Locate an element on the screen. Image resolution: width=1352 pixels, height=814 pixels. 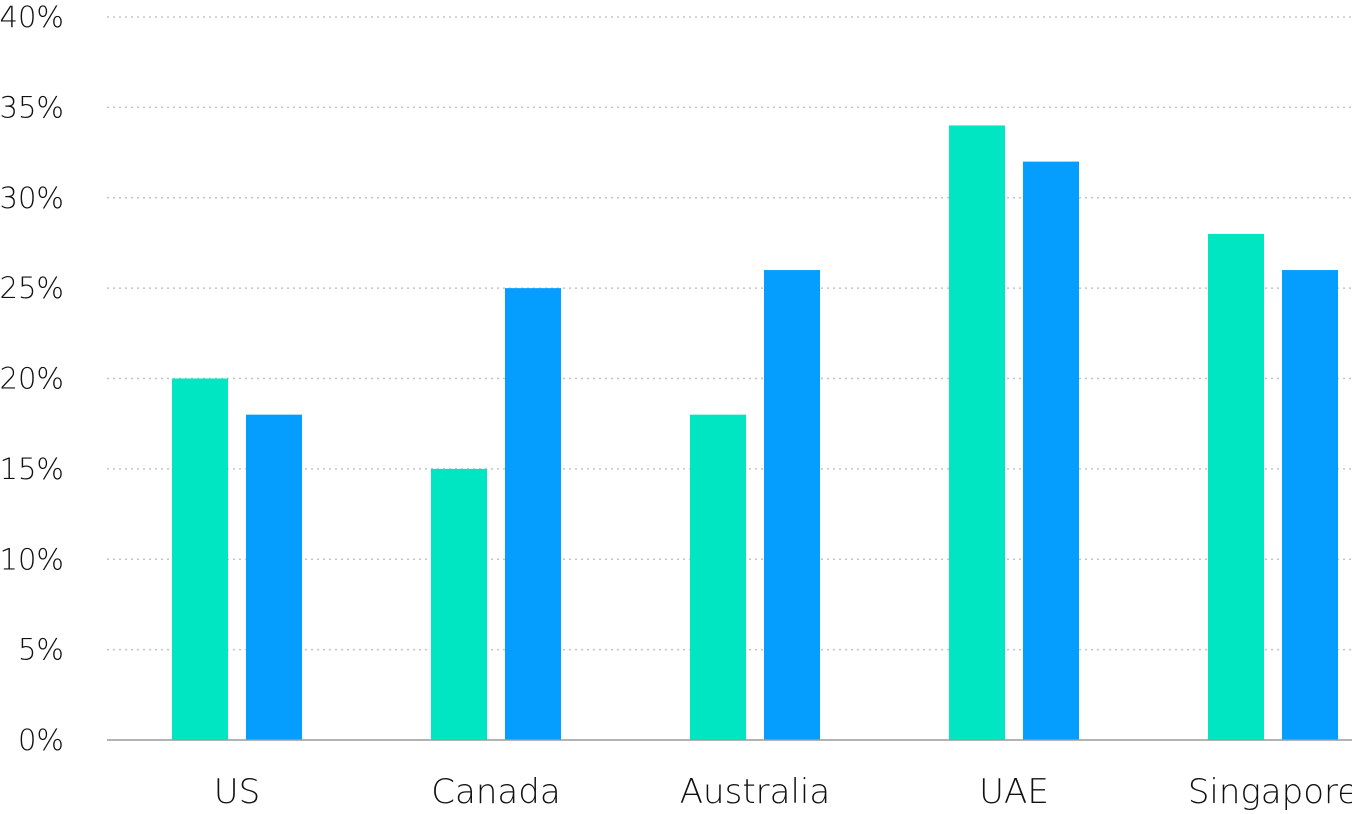
y-tick-label: 20% is located at coordinates (32, 379).